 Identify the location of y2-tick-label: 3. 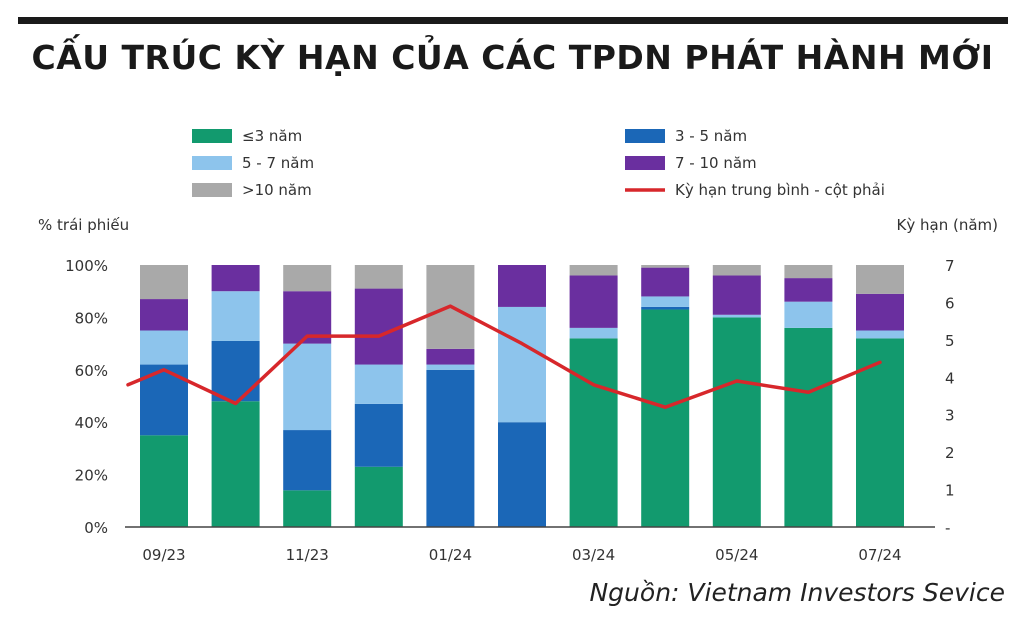
(950, 416).